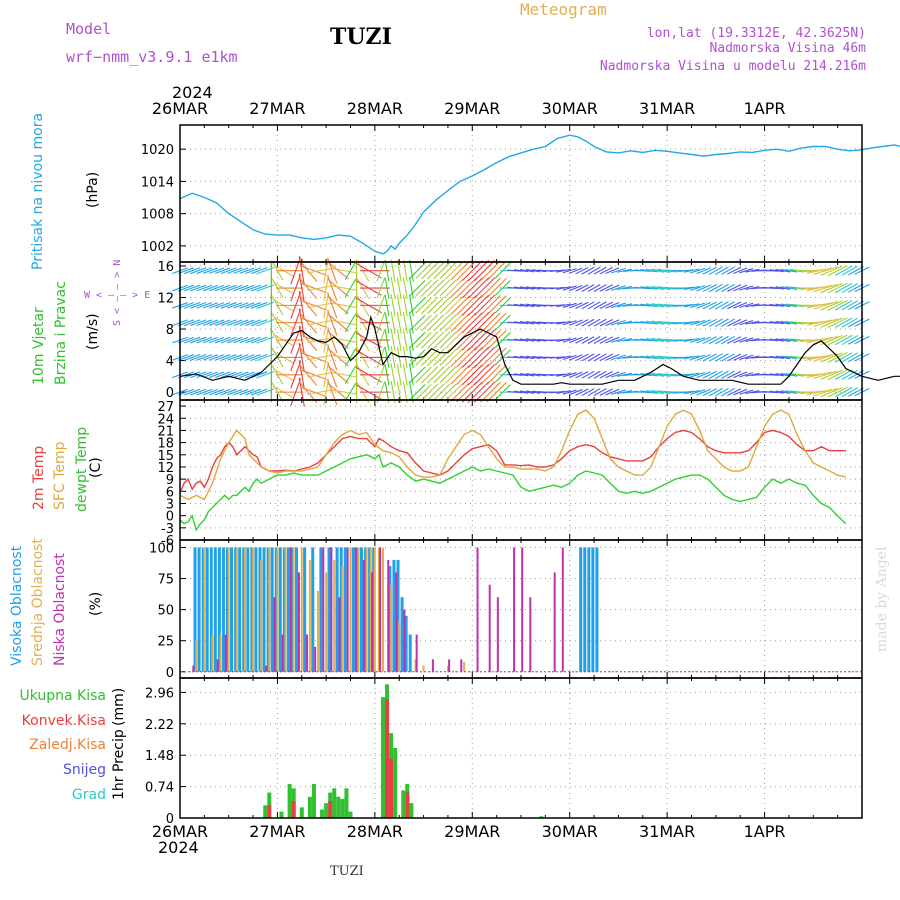 The image size is (900, 900). What do you see at coordinates (117, 295) in the screenshot?
I see `wind-compass: W < — — > E` at bounding box center [117, 295].